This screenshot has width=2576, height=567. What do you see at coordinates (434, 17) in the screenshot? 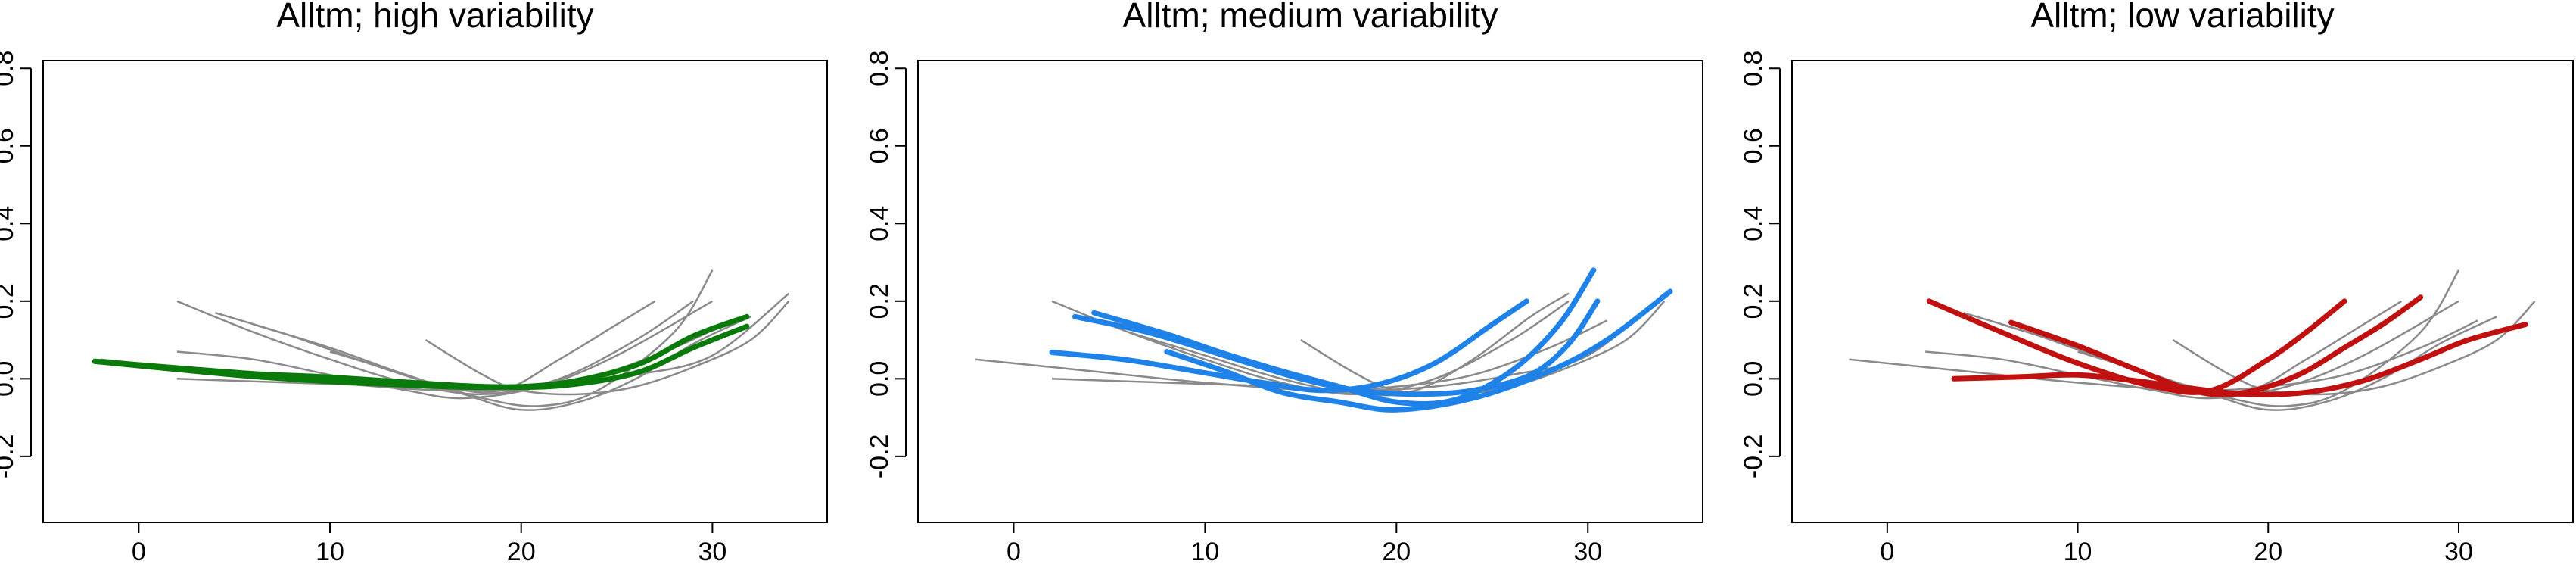
I see `chart-title: Alltm; high variability` at bounding box center [434, 17].